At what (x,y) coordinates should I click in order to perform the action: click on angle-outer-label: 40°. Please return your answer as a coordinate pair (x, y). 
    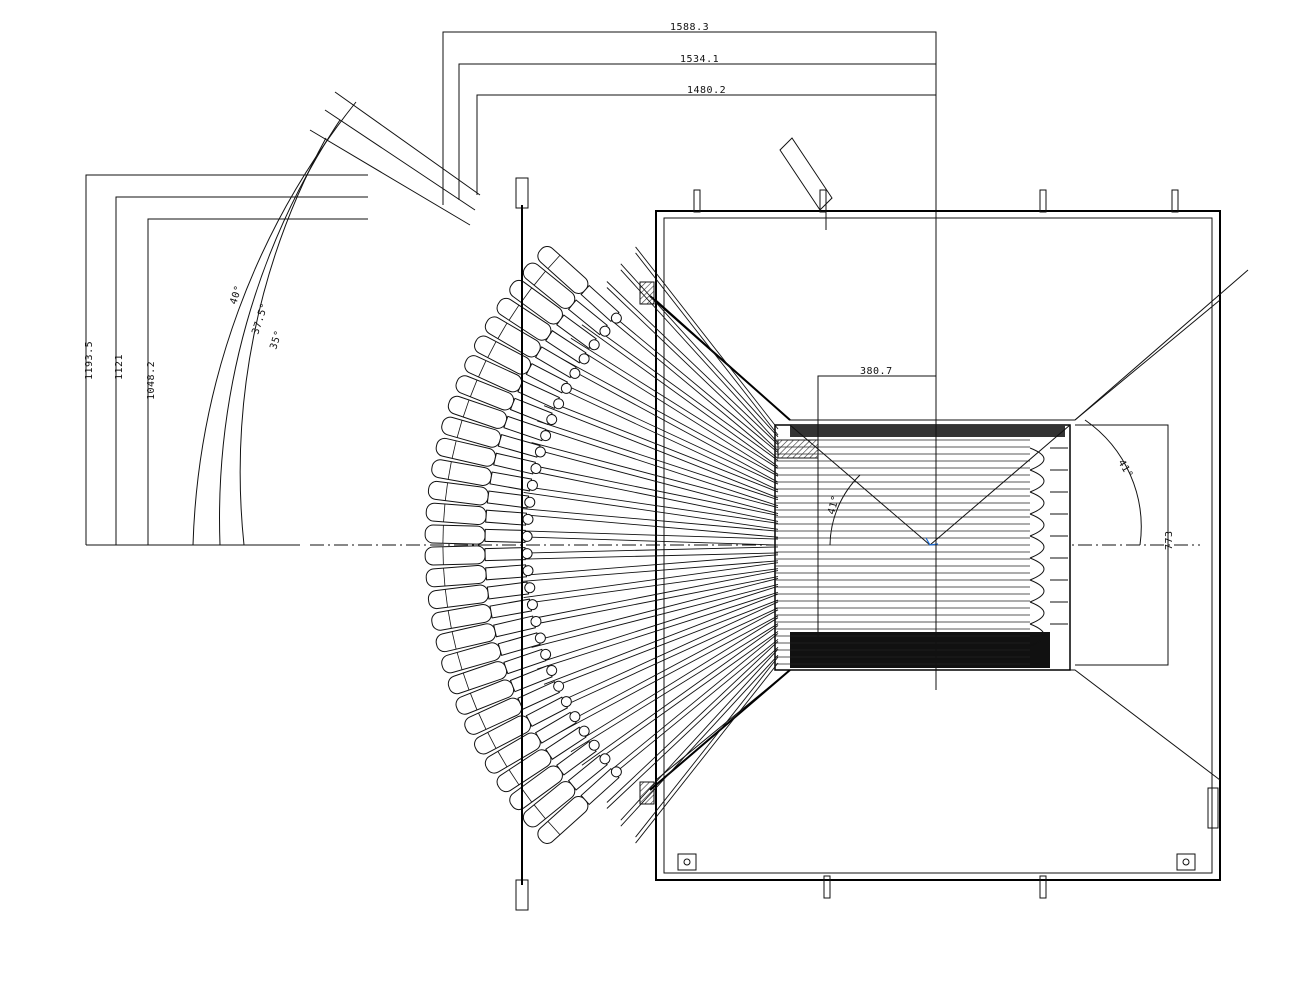
    Looking at the image, I should click on (236, 295).